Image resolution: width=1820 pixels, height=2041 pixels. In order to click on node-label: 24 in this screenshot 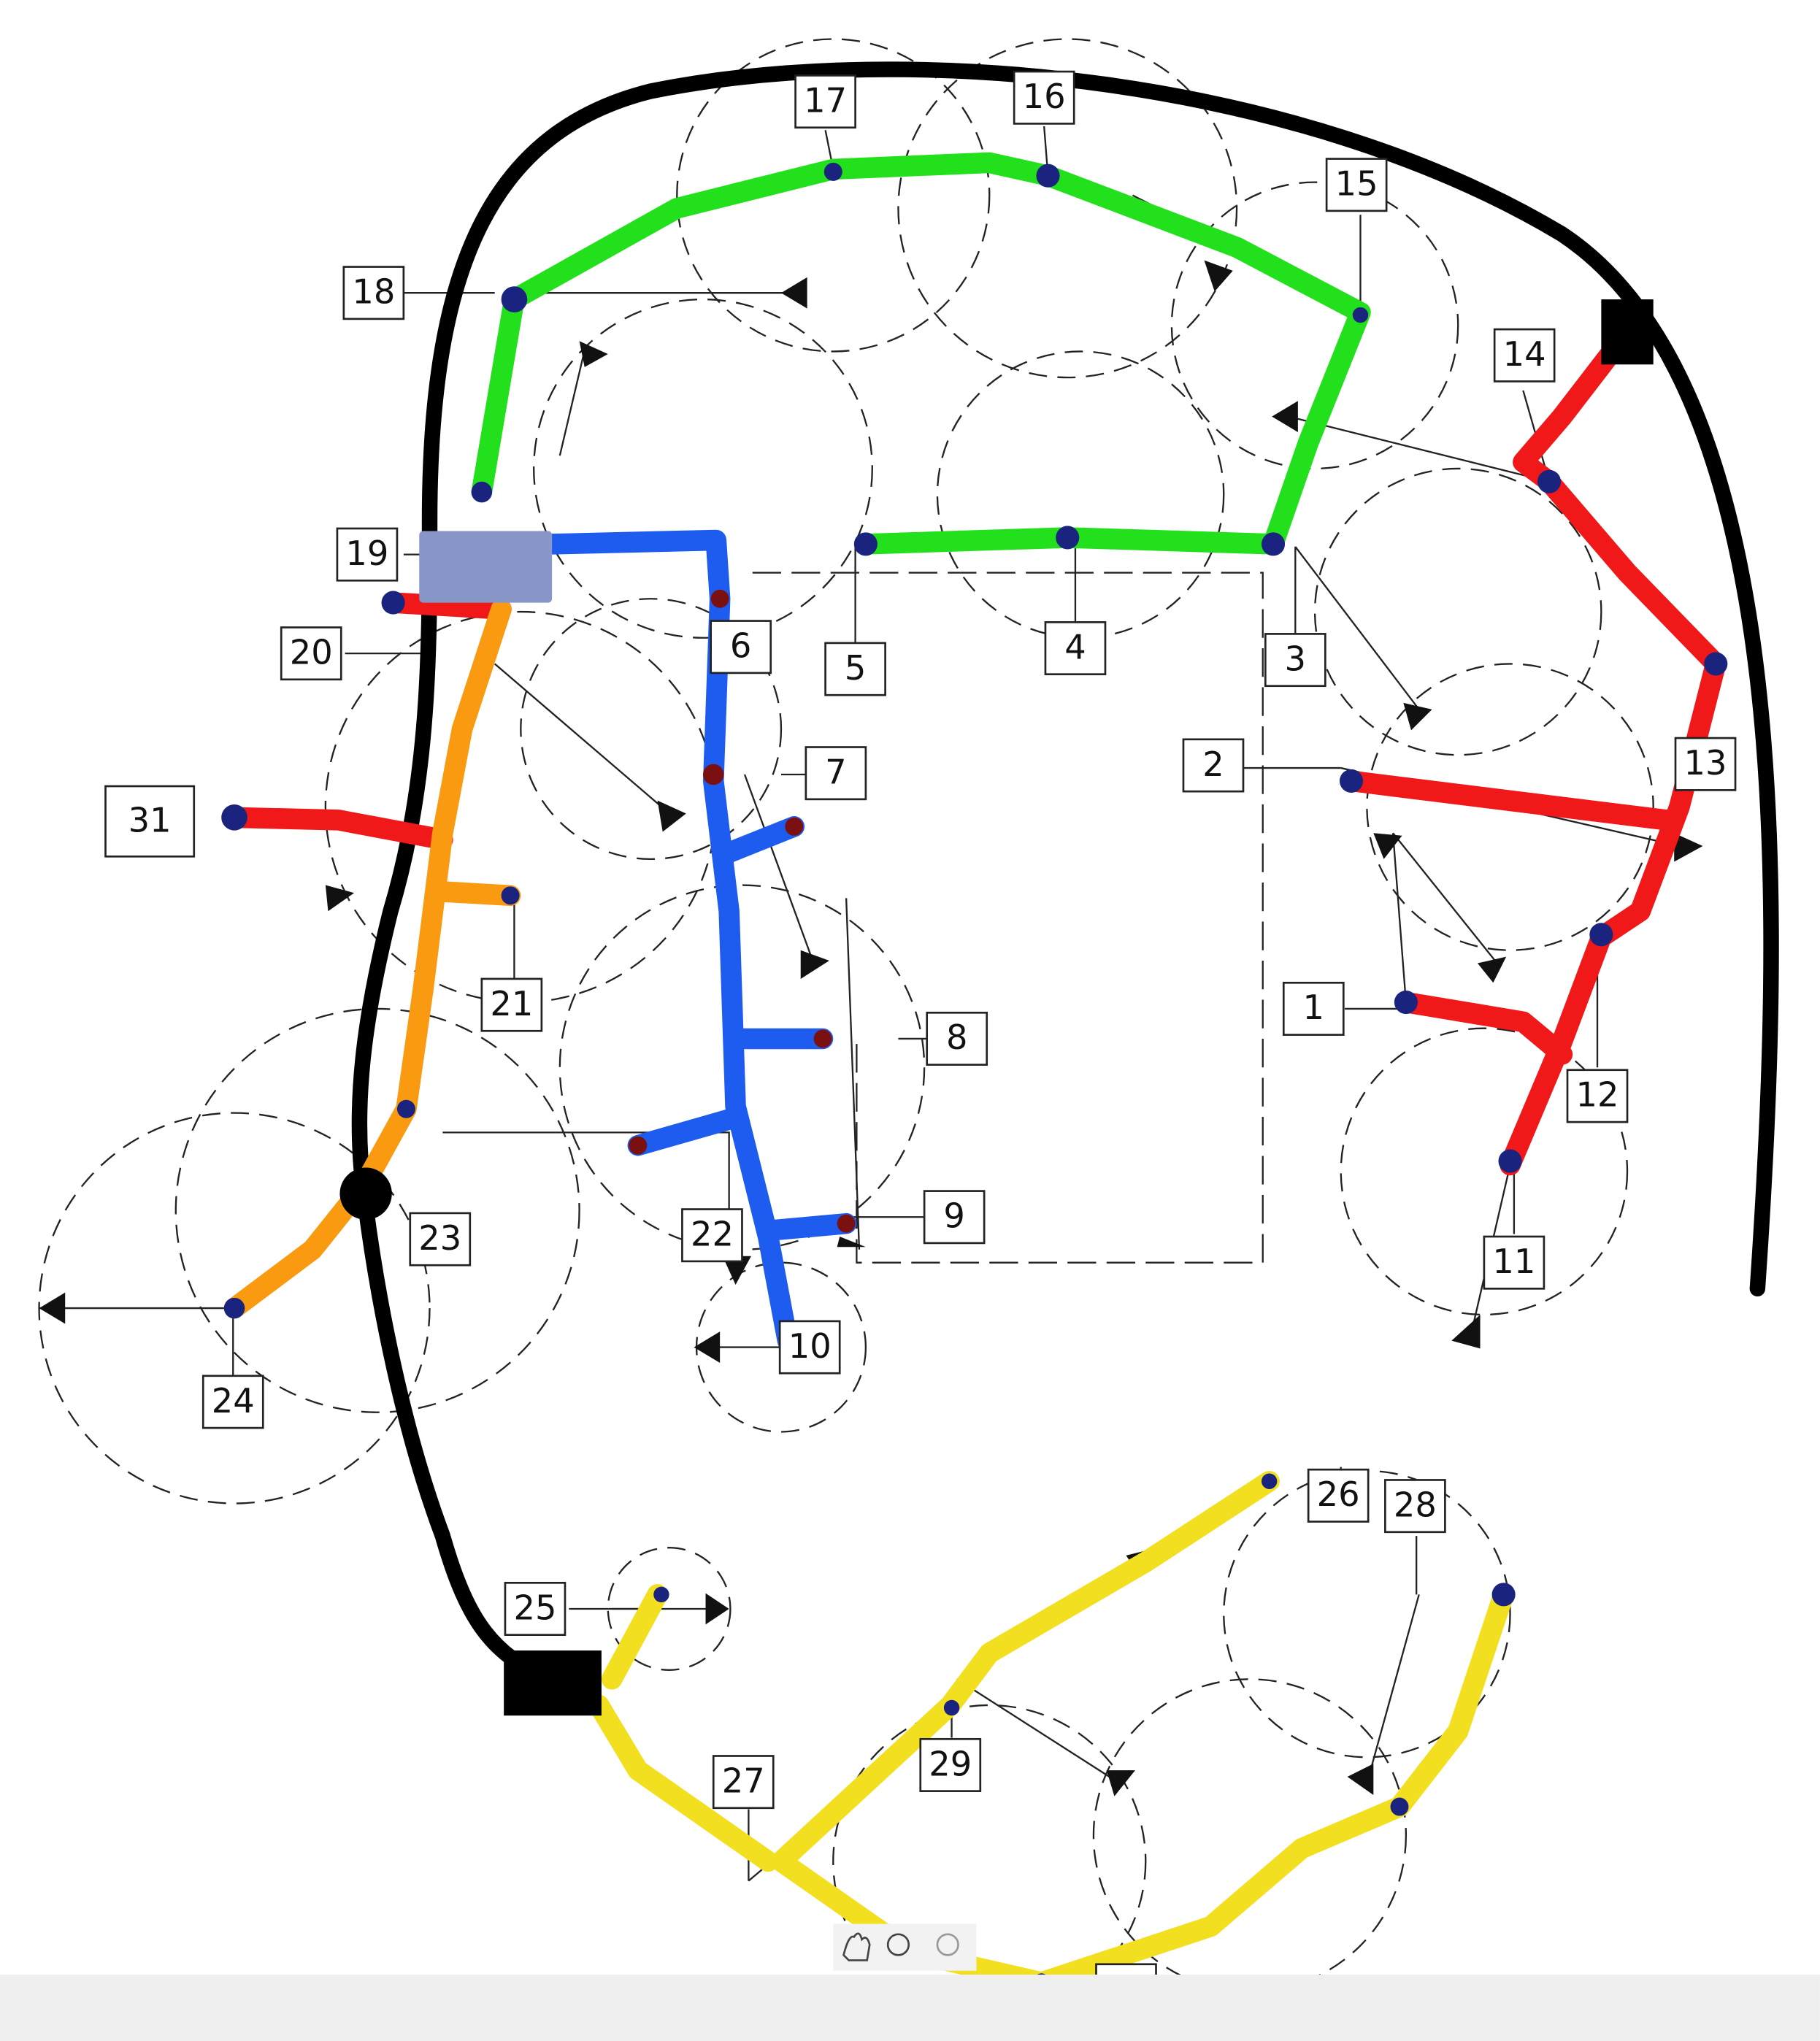, I will do `click(233, 1401)`.